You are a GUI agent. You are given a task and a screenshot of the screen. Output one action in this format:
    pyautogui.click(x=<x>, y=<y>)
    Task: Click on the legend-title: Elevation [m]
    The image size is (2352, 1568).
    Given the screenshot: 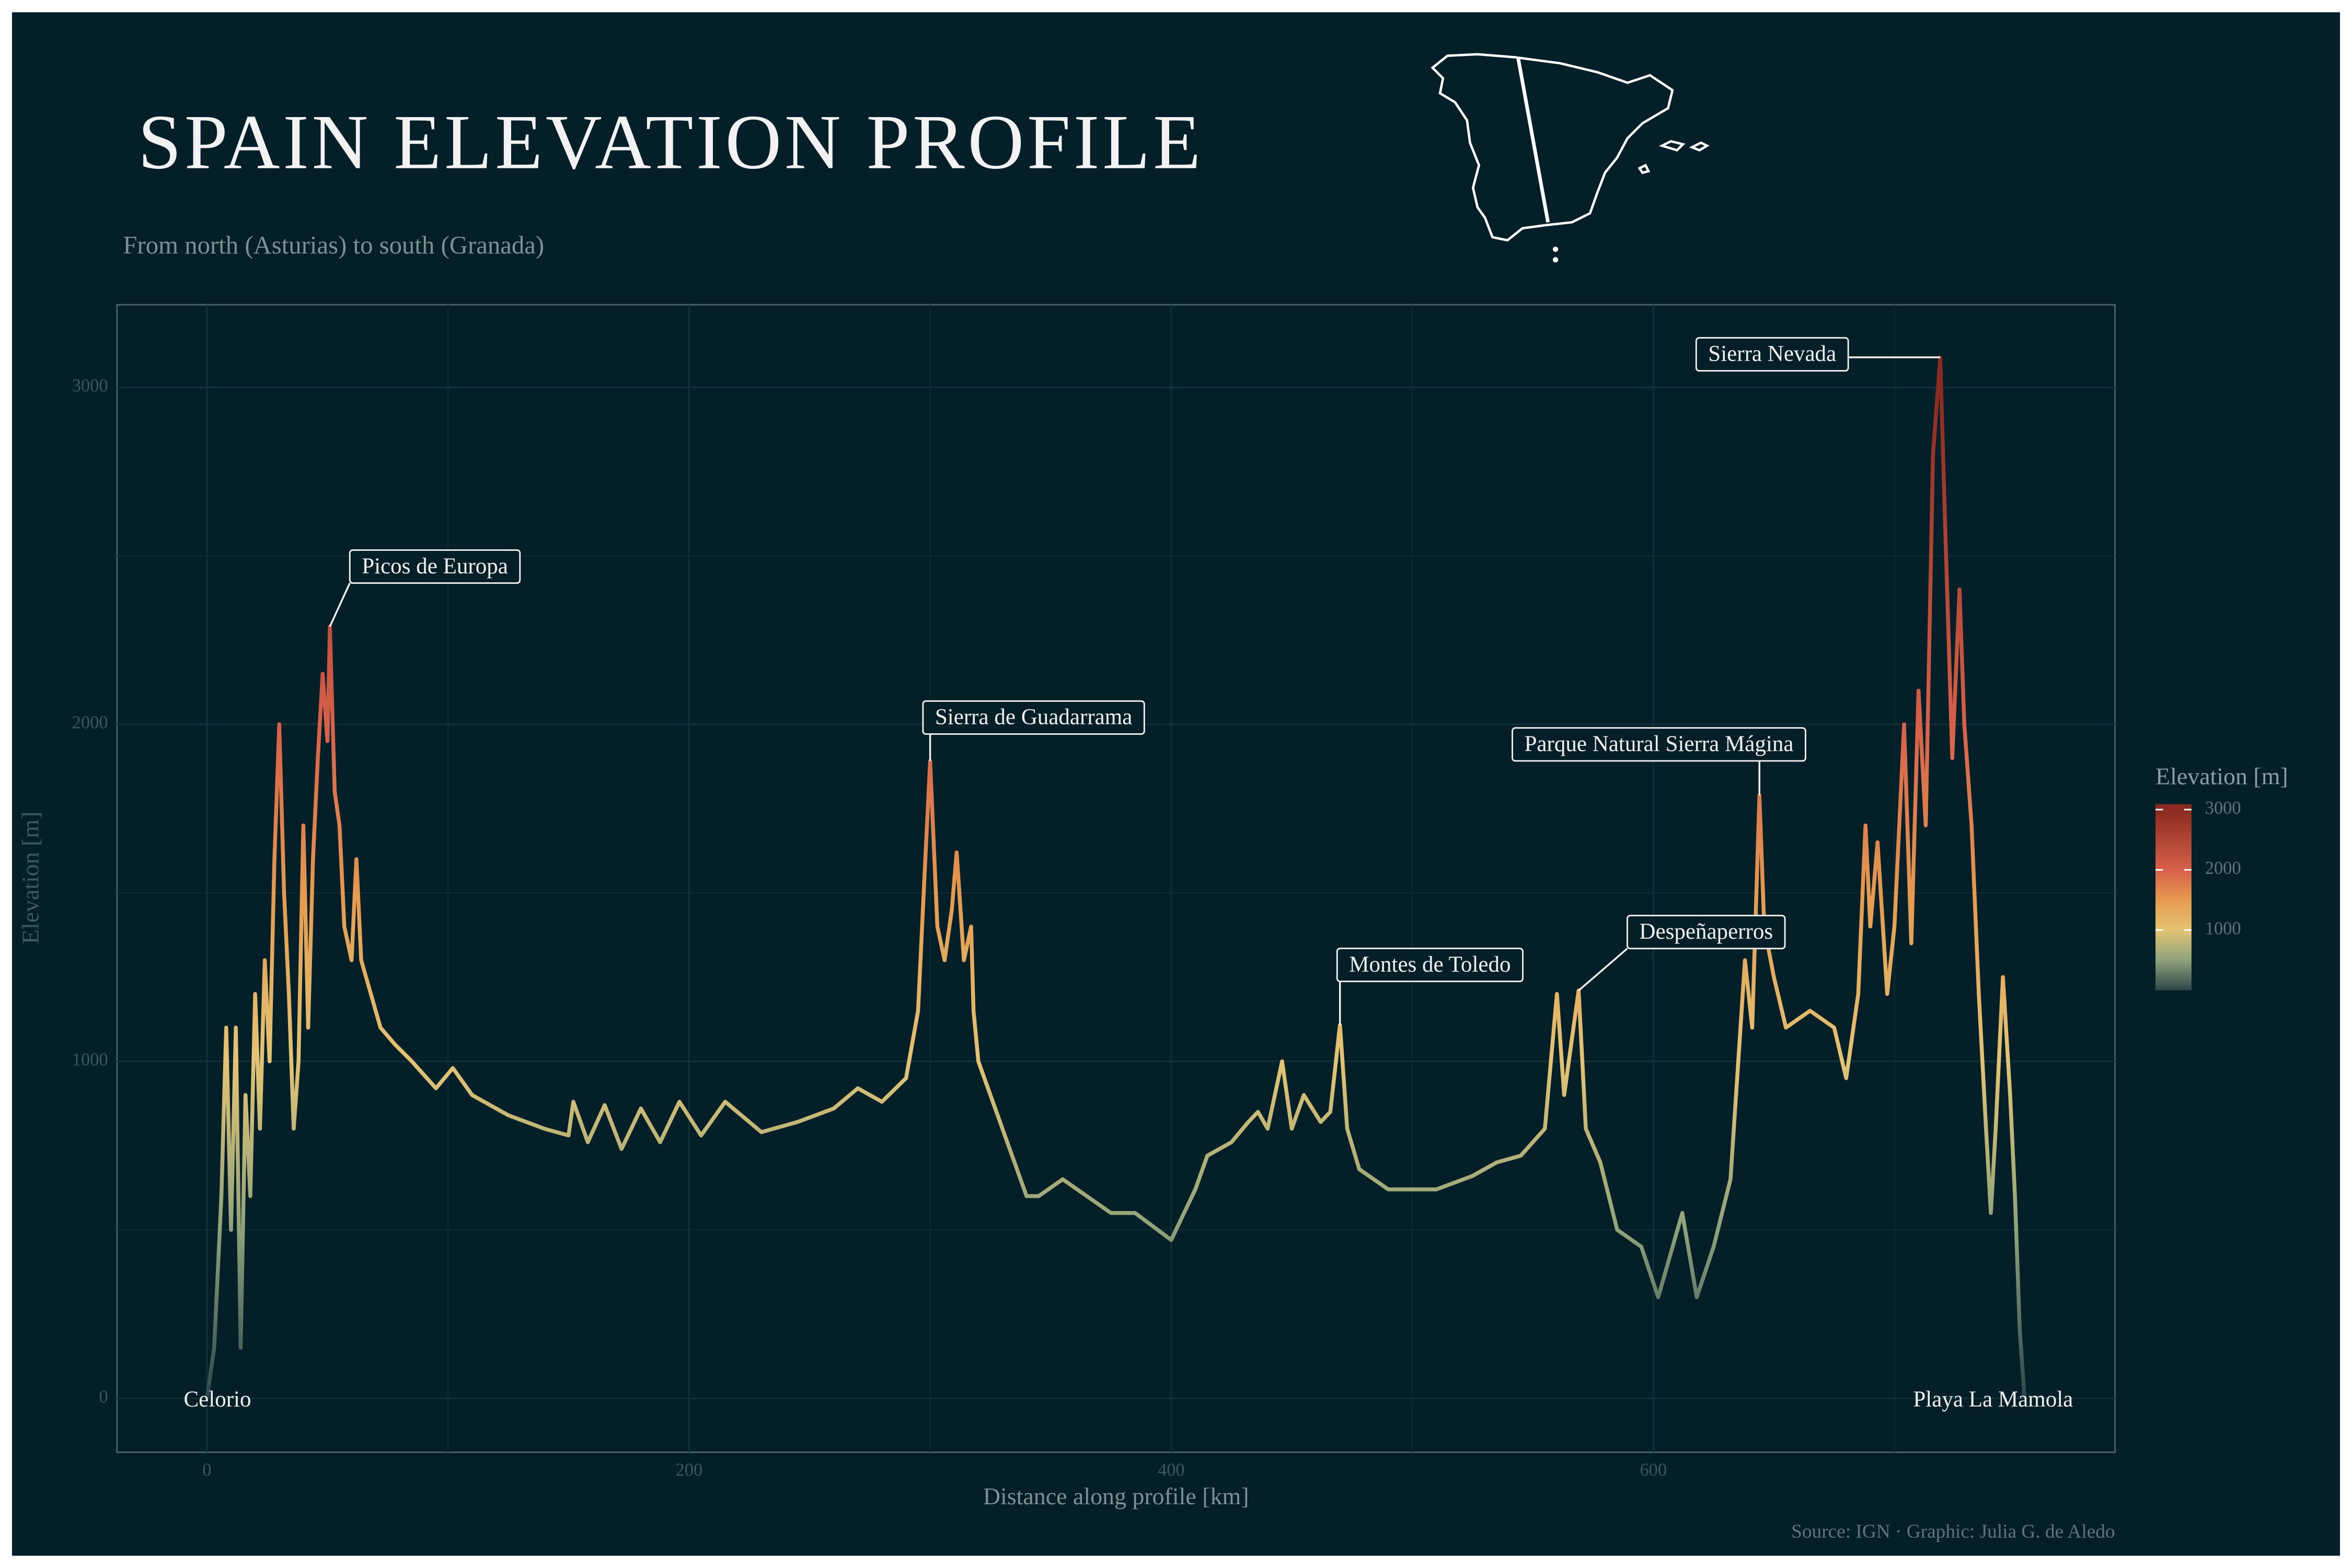 What is the action you would take?
    pyautogui.click(x=2221, y=776)
    